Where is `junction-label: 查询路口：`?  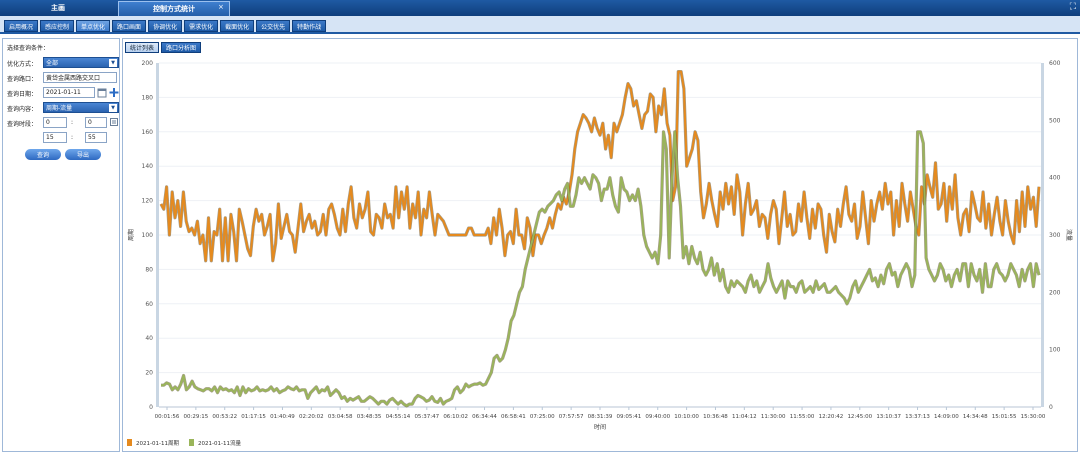
junction-label: 查询路口： is located at coordinates (22, 79).